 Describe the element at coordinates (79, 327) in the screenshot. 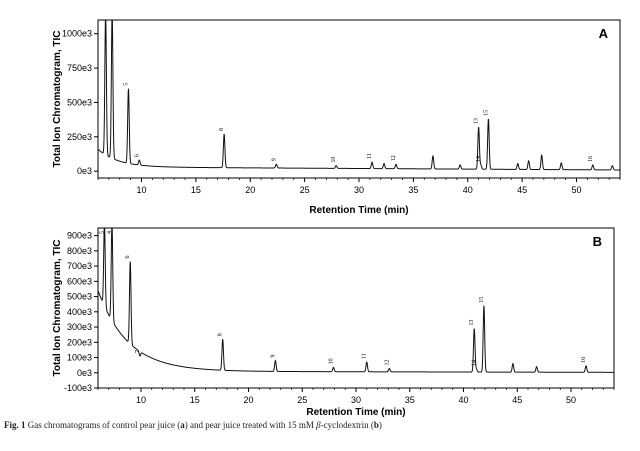

I see `y-tick-label: 300e3` at that location.